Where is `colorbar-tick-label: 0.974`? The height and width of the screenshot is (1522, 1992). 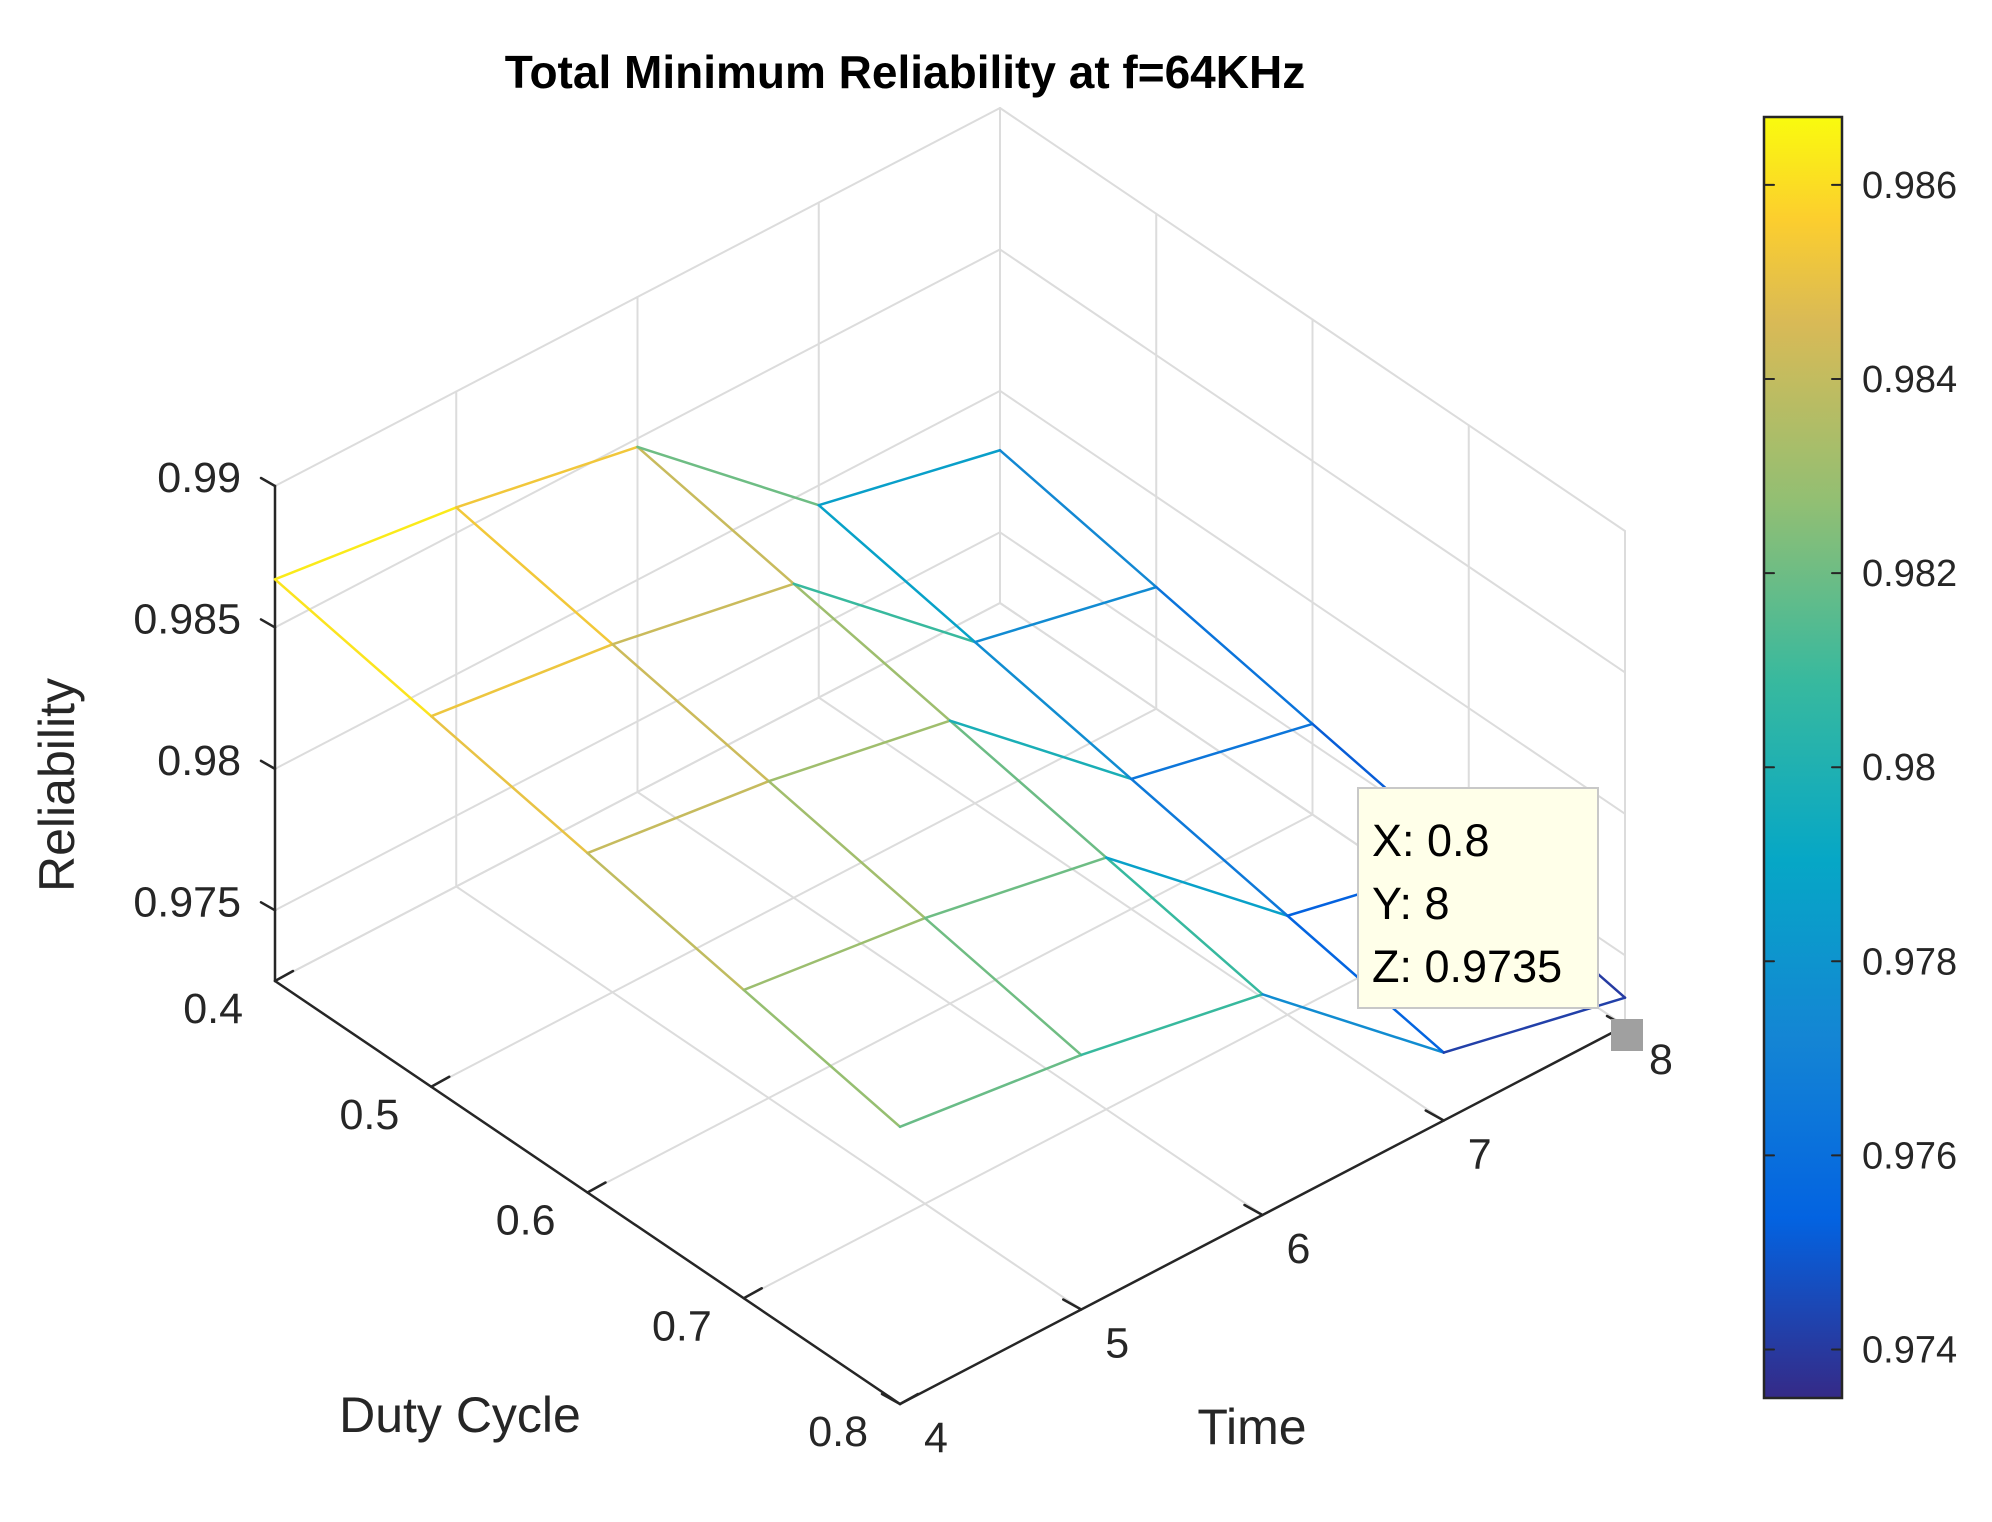
colorbar-tick-label: 0.974 is located at coordinates (1909, 1350).